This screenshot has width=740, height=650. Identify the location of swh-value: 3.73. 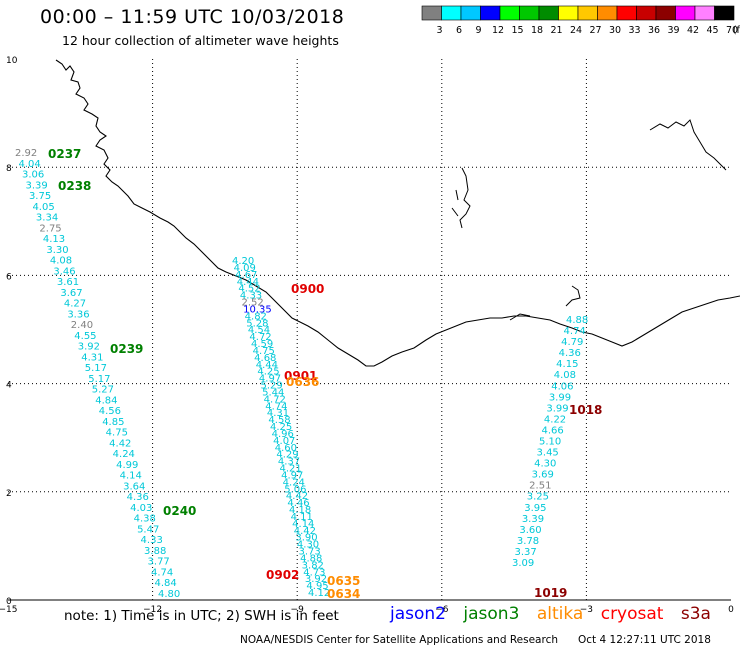
(310, 552).